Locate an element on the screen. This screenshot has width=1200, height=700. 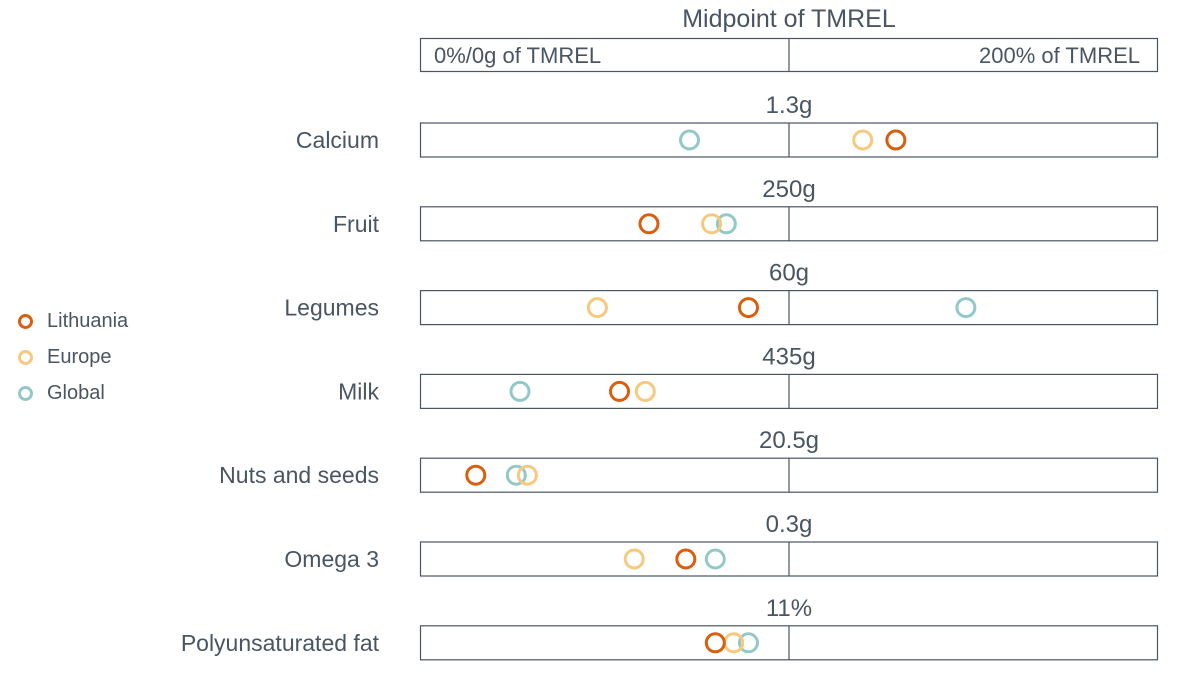
midpoint-label-polyunsaturated-fat: 11% is located at coordinates (789, 608).